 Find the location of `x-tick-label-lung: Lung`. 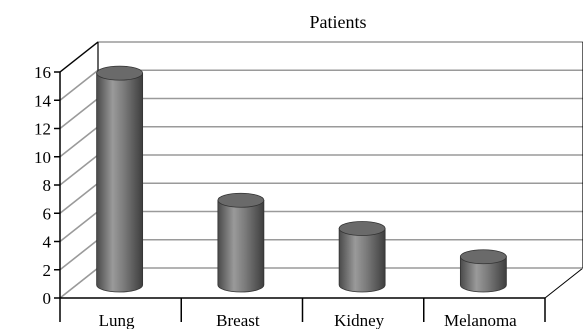

x-tick-label-lung: Lung is located at coordinates (117, 320).